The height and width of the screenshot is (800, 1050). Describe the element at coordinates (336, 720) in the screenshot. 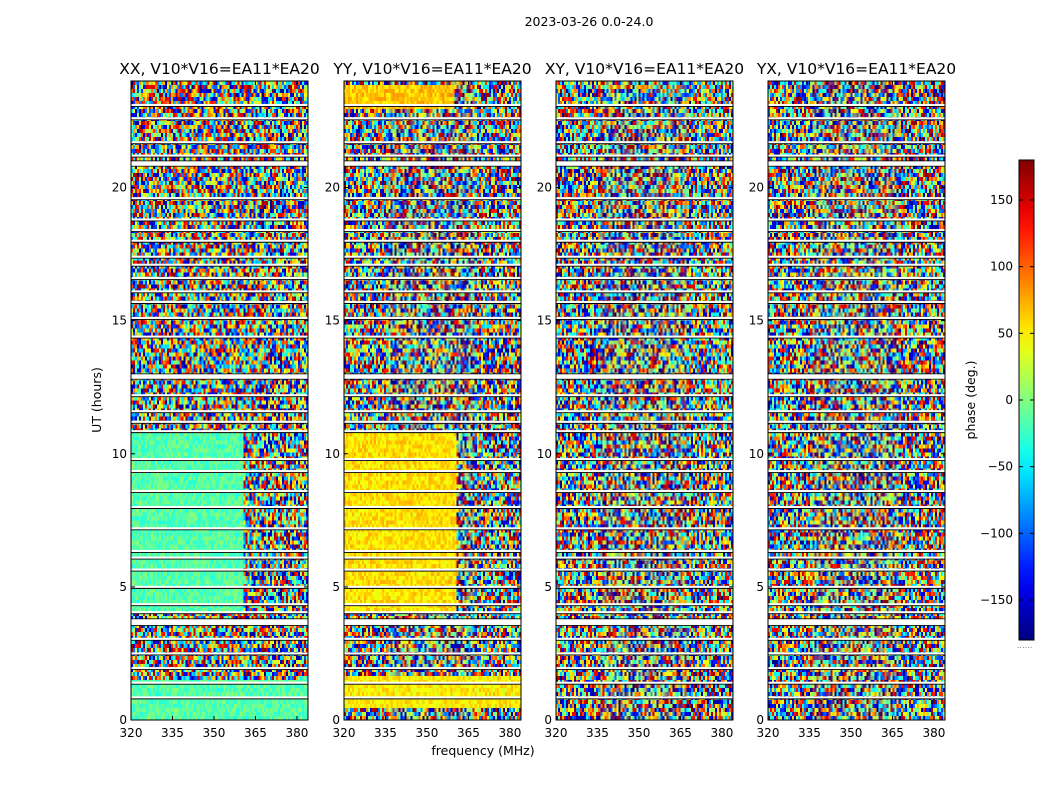

I see `y-tick-label: 0` at that location.